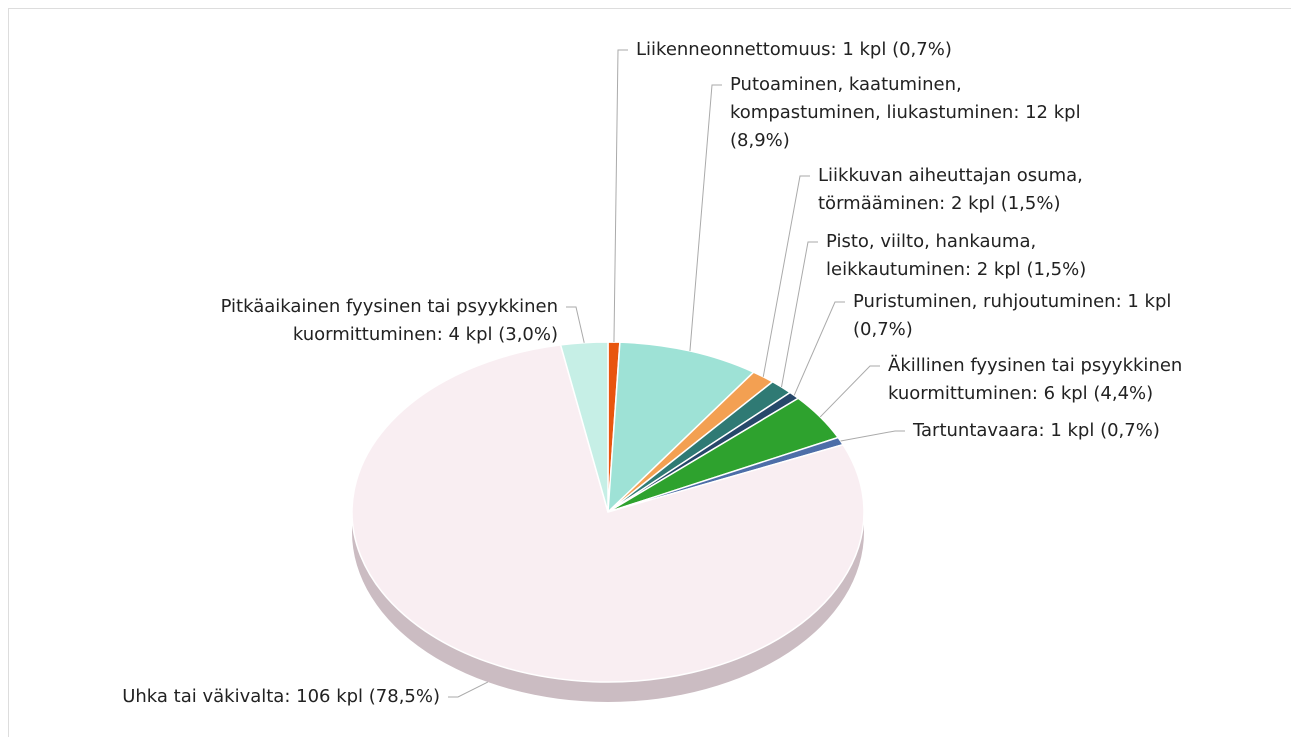 This screenshot has height=737, width=1291. What do you see at coordinates (956, 269) in the screenshot?
I see `slice-label: leikkautuminen: 2 kpl (1,5%)` at bounding box center [956, 269].